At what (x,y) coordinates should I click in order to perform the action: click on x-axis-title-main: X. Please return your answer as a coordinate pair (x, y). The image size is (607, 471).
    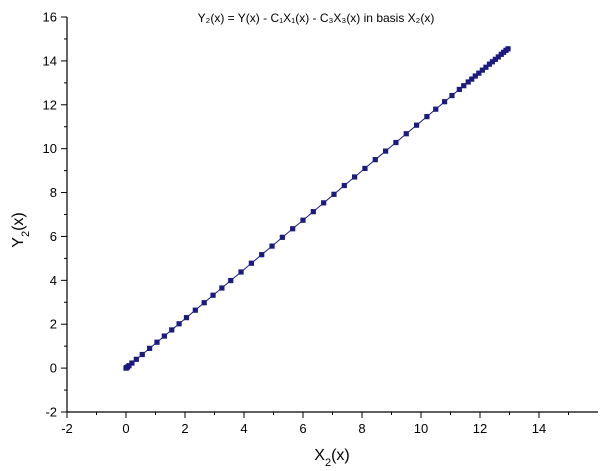
    Looking at the image, I should click on (319, 455).